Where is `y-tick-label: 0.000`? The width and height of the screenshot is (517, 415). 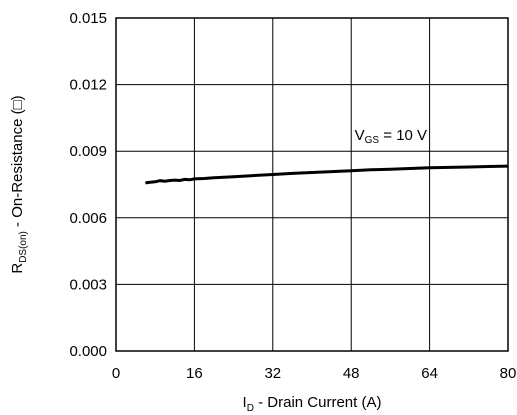
y-tick-label: 0.000 is located at coordinates (88, 351).